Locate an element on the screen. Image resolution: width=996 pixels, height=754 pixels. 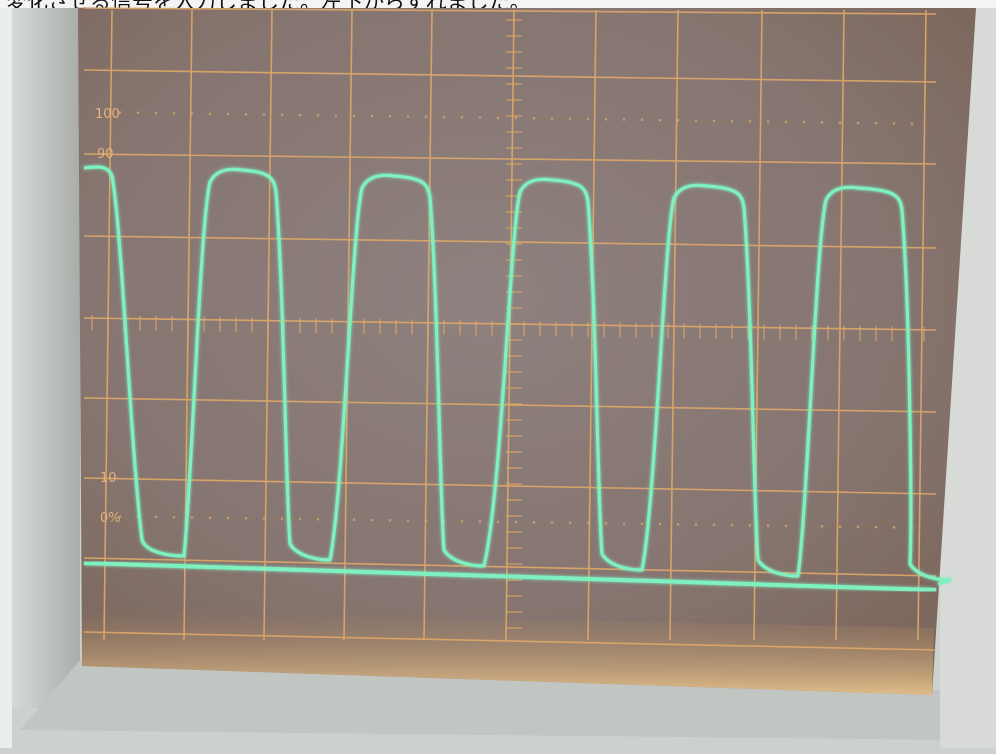
bezel-left is located at coordinates (40, 358).